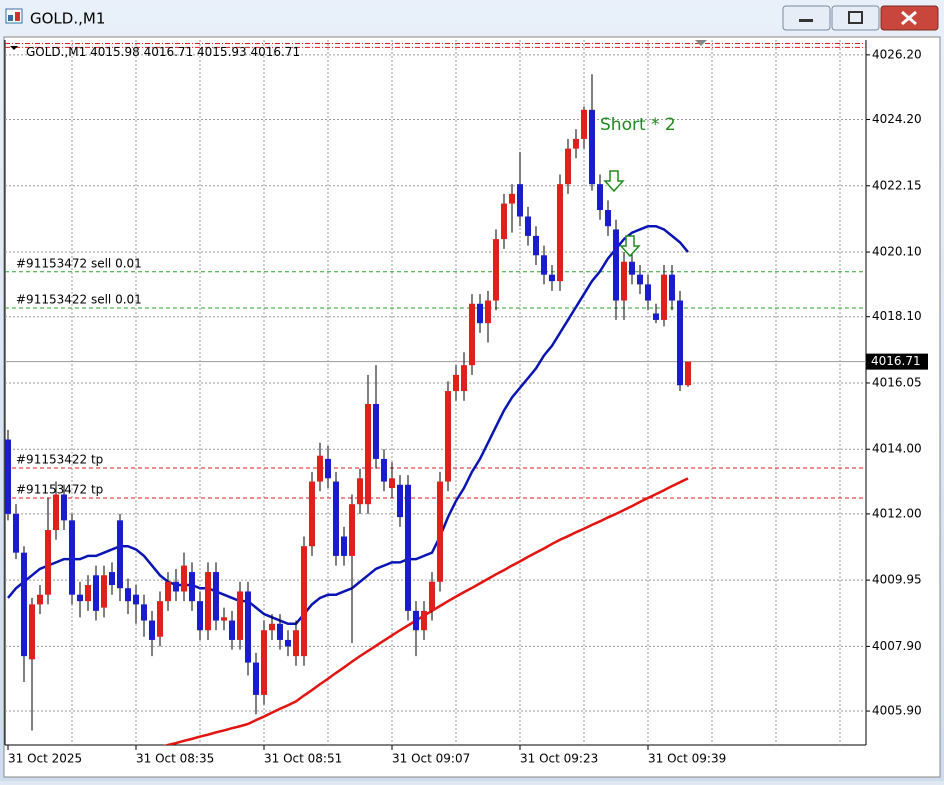 The height and width of the screenshot is (785, 944). What do you see at coordinates (67, 19) in the screenshot?
I see `window-title: GOLD.,M1` at bounding box center [67, 19].